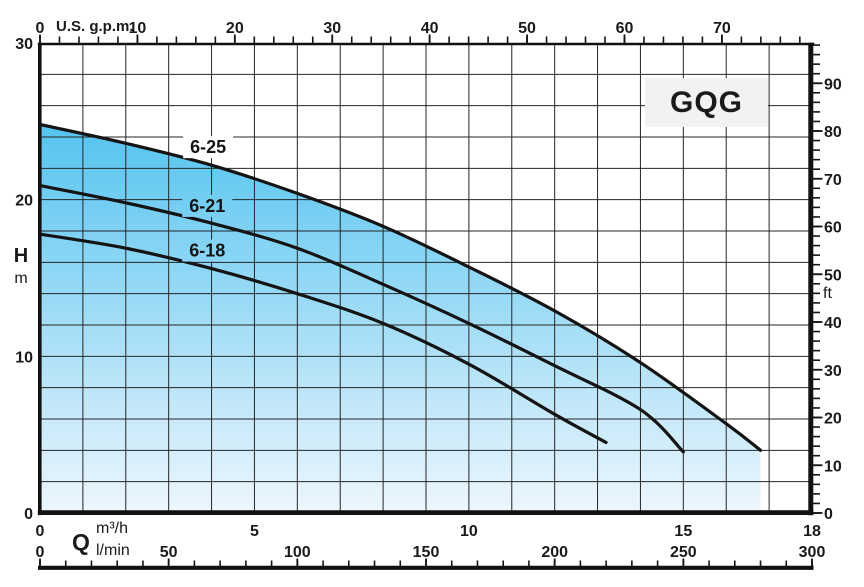 This screenshot has width=864, height=587. Describe the element at coordinates (169, 552) in the screenshot. I see `lmin-axis-tick-label: 50` at that location.